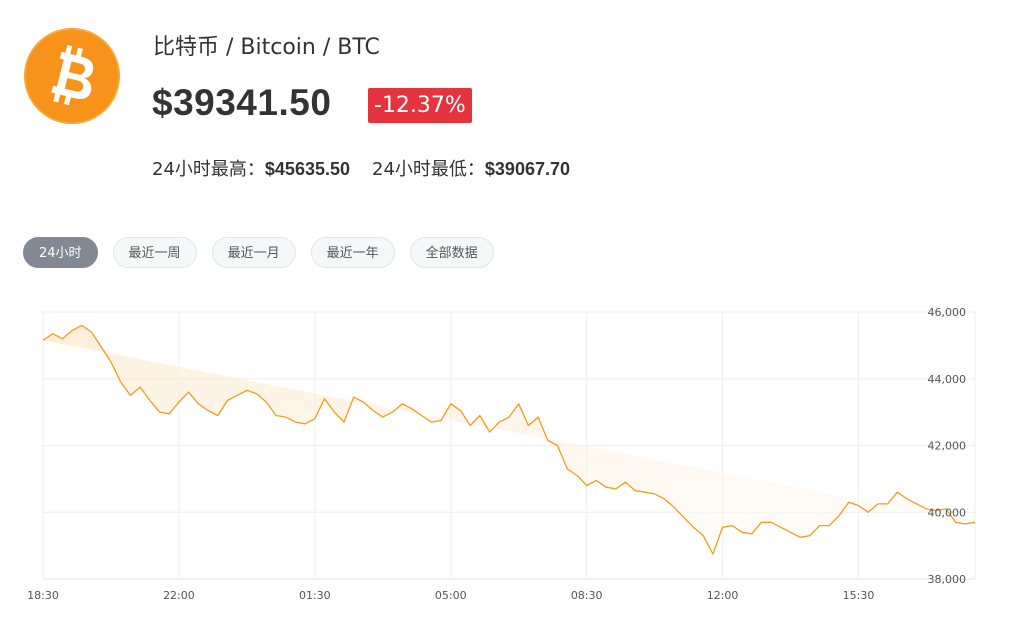 The height and width of the screenshot is (620, 1009). What do you see at coordinates (947, 512) in the screenshot?
I see `y-tick-label: 40,000` at bounding box center [947, 512].